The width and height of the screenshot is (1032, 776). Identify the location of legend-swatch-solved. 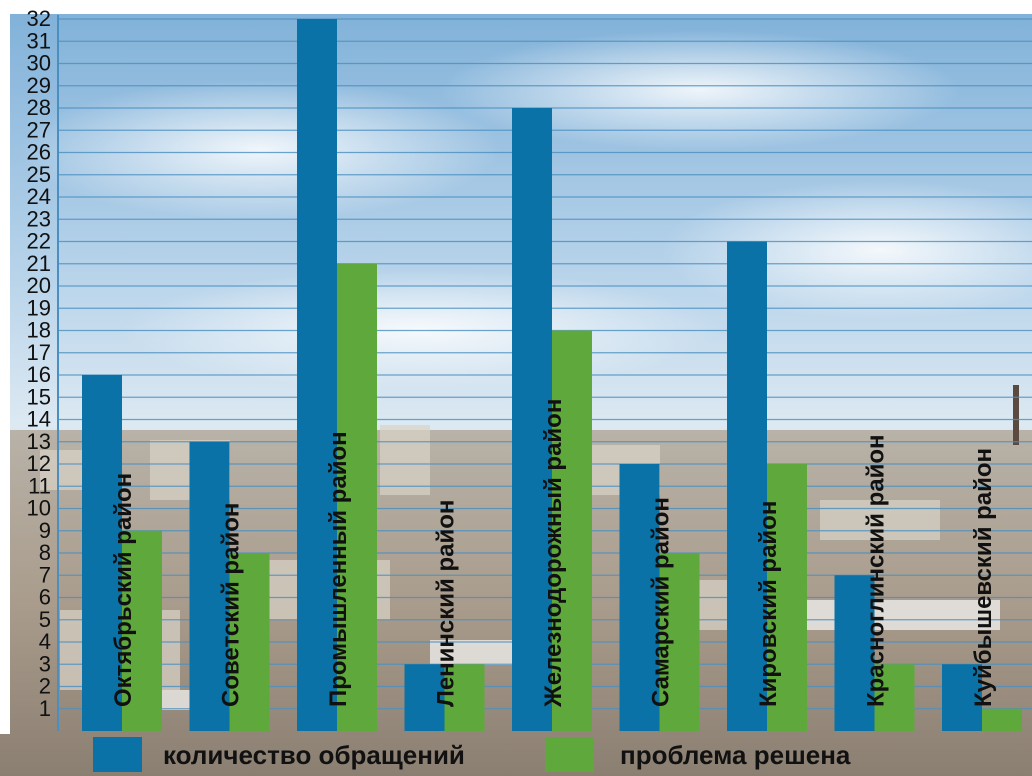
(569, 754).